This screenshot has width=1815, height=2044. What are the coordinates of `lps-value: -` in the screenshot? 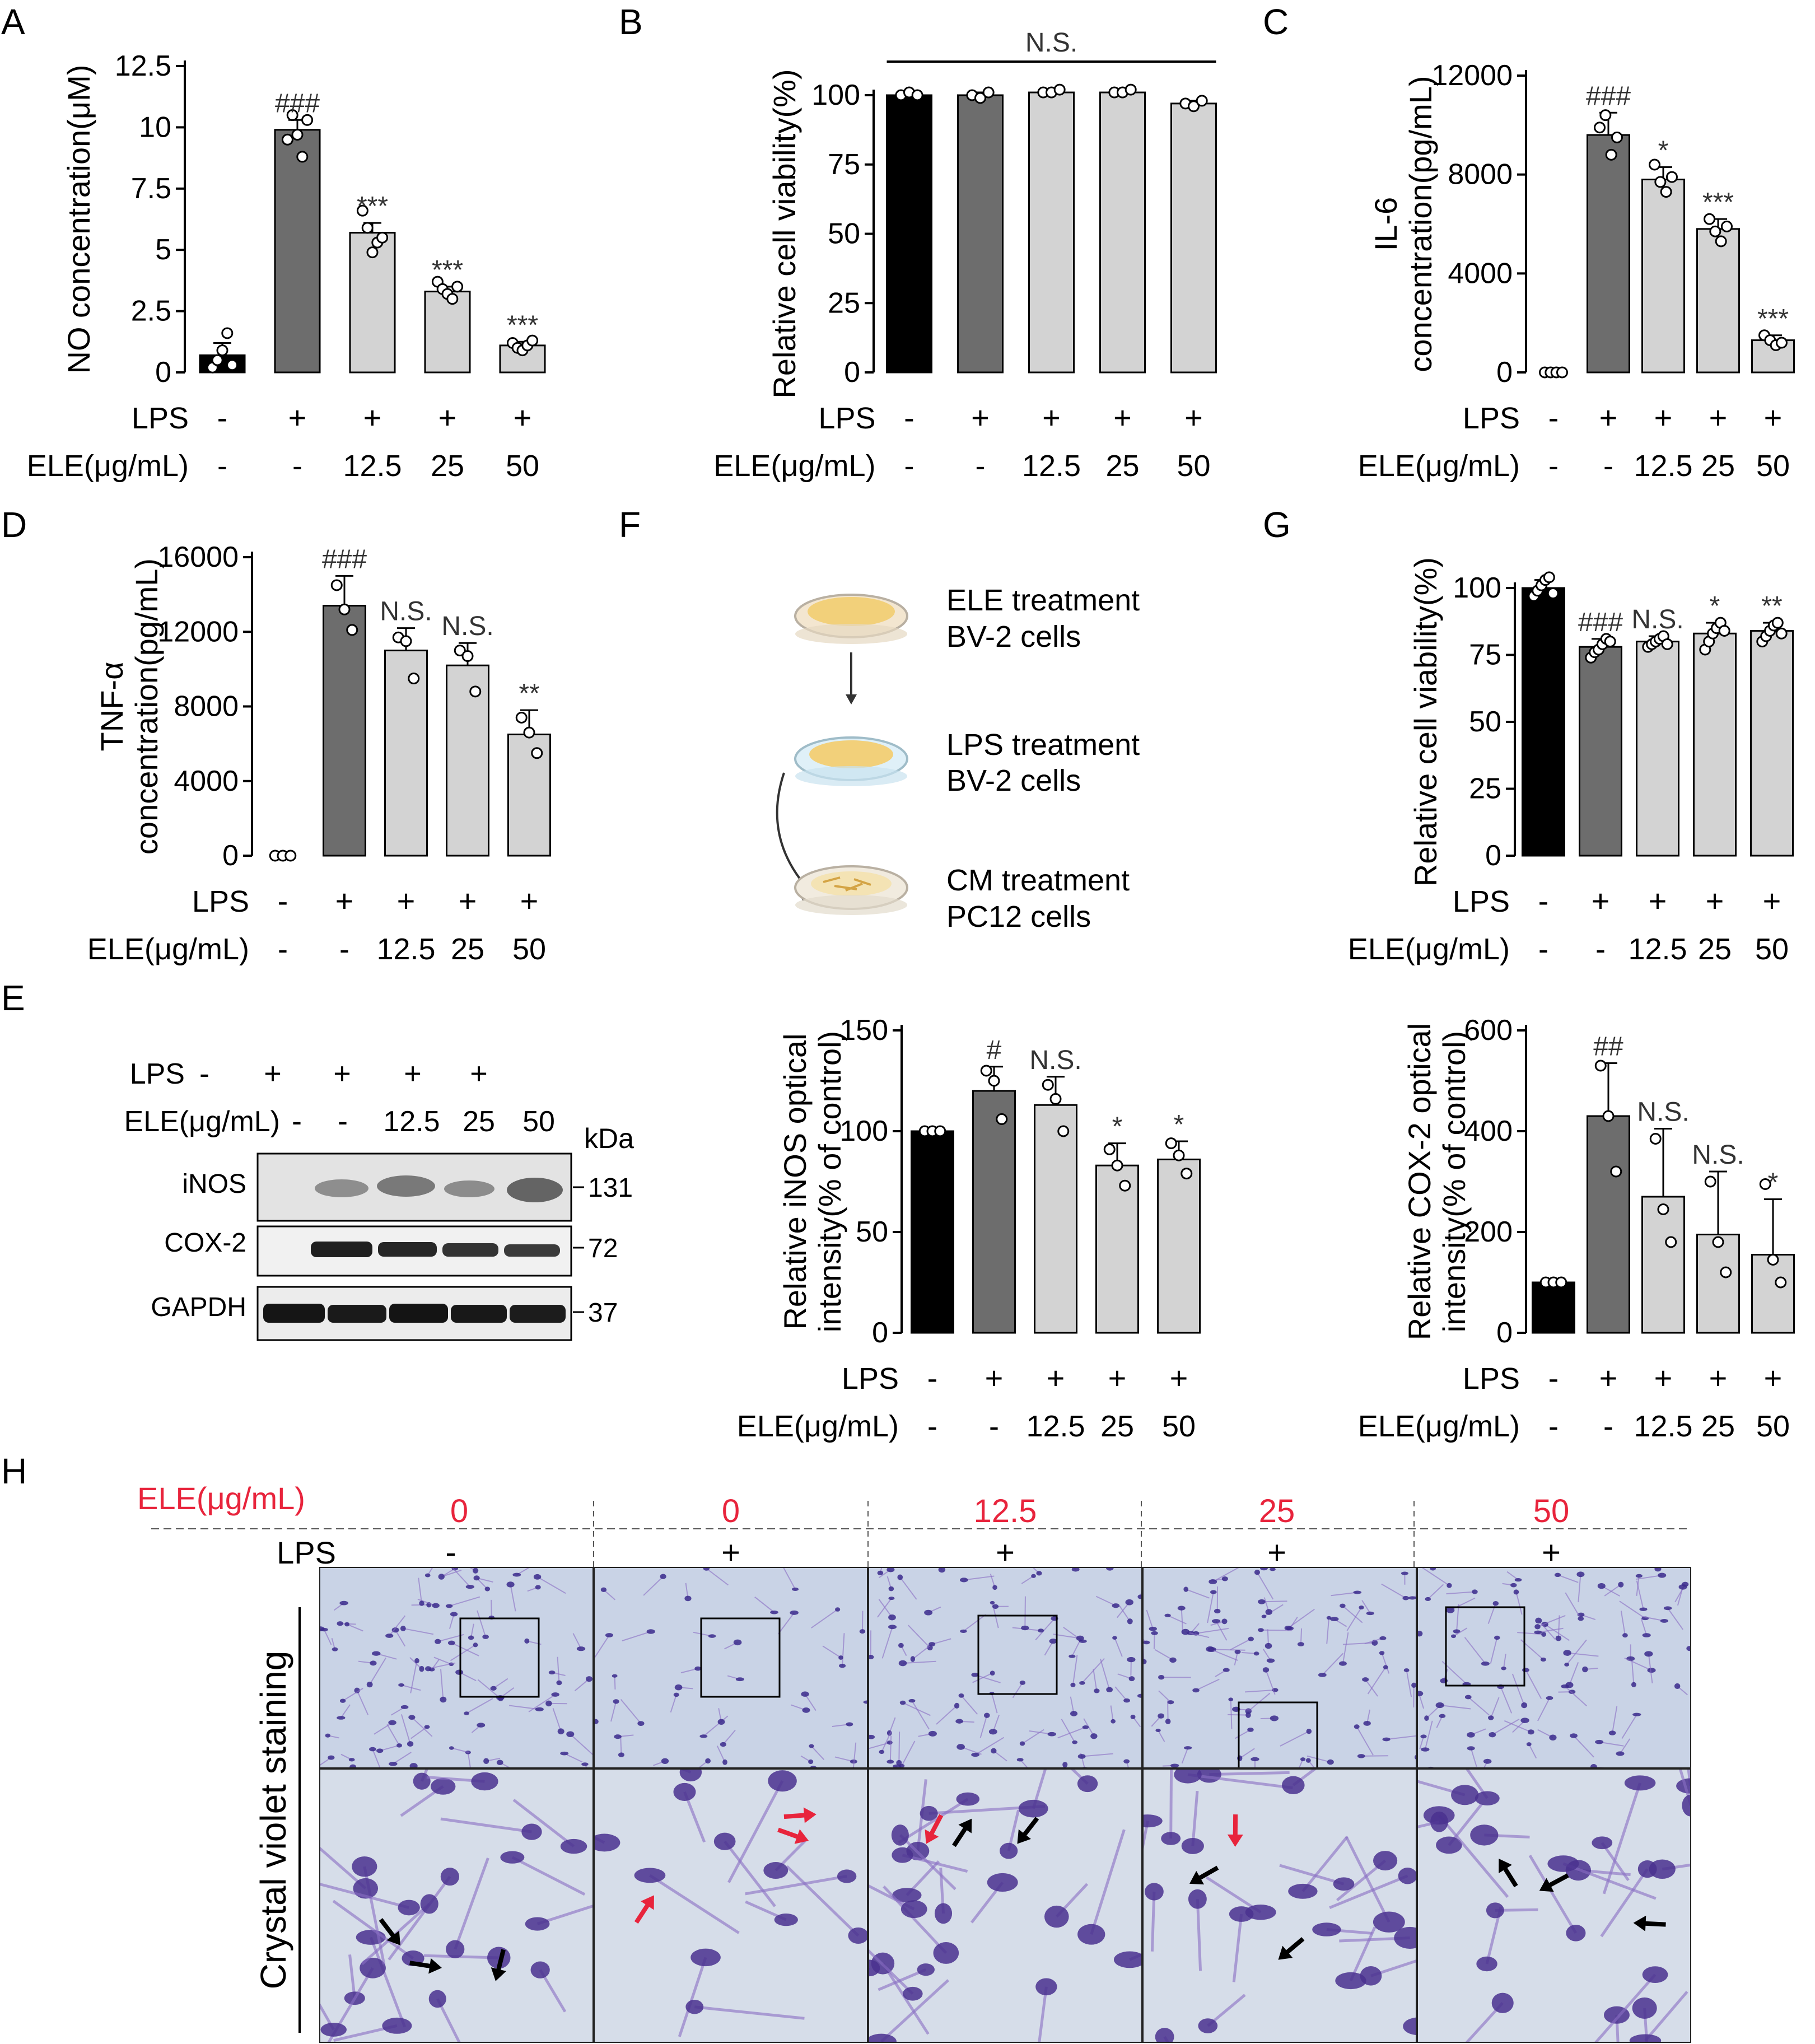 It's located at (1554, 1378).